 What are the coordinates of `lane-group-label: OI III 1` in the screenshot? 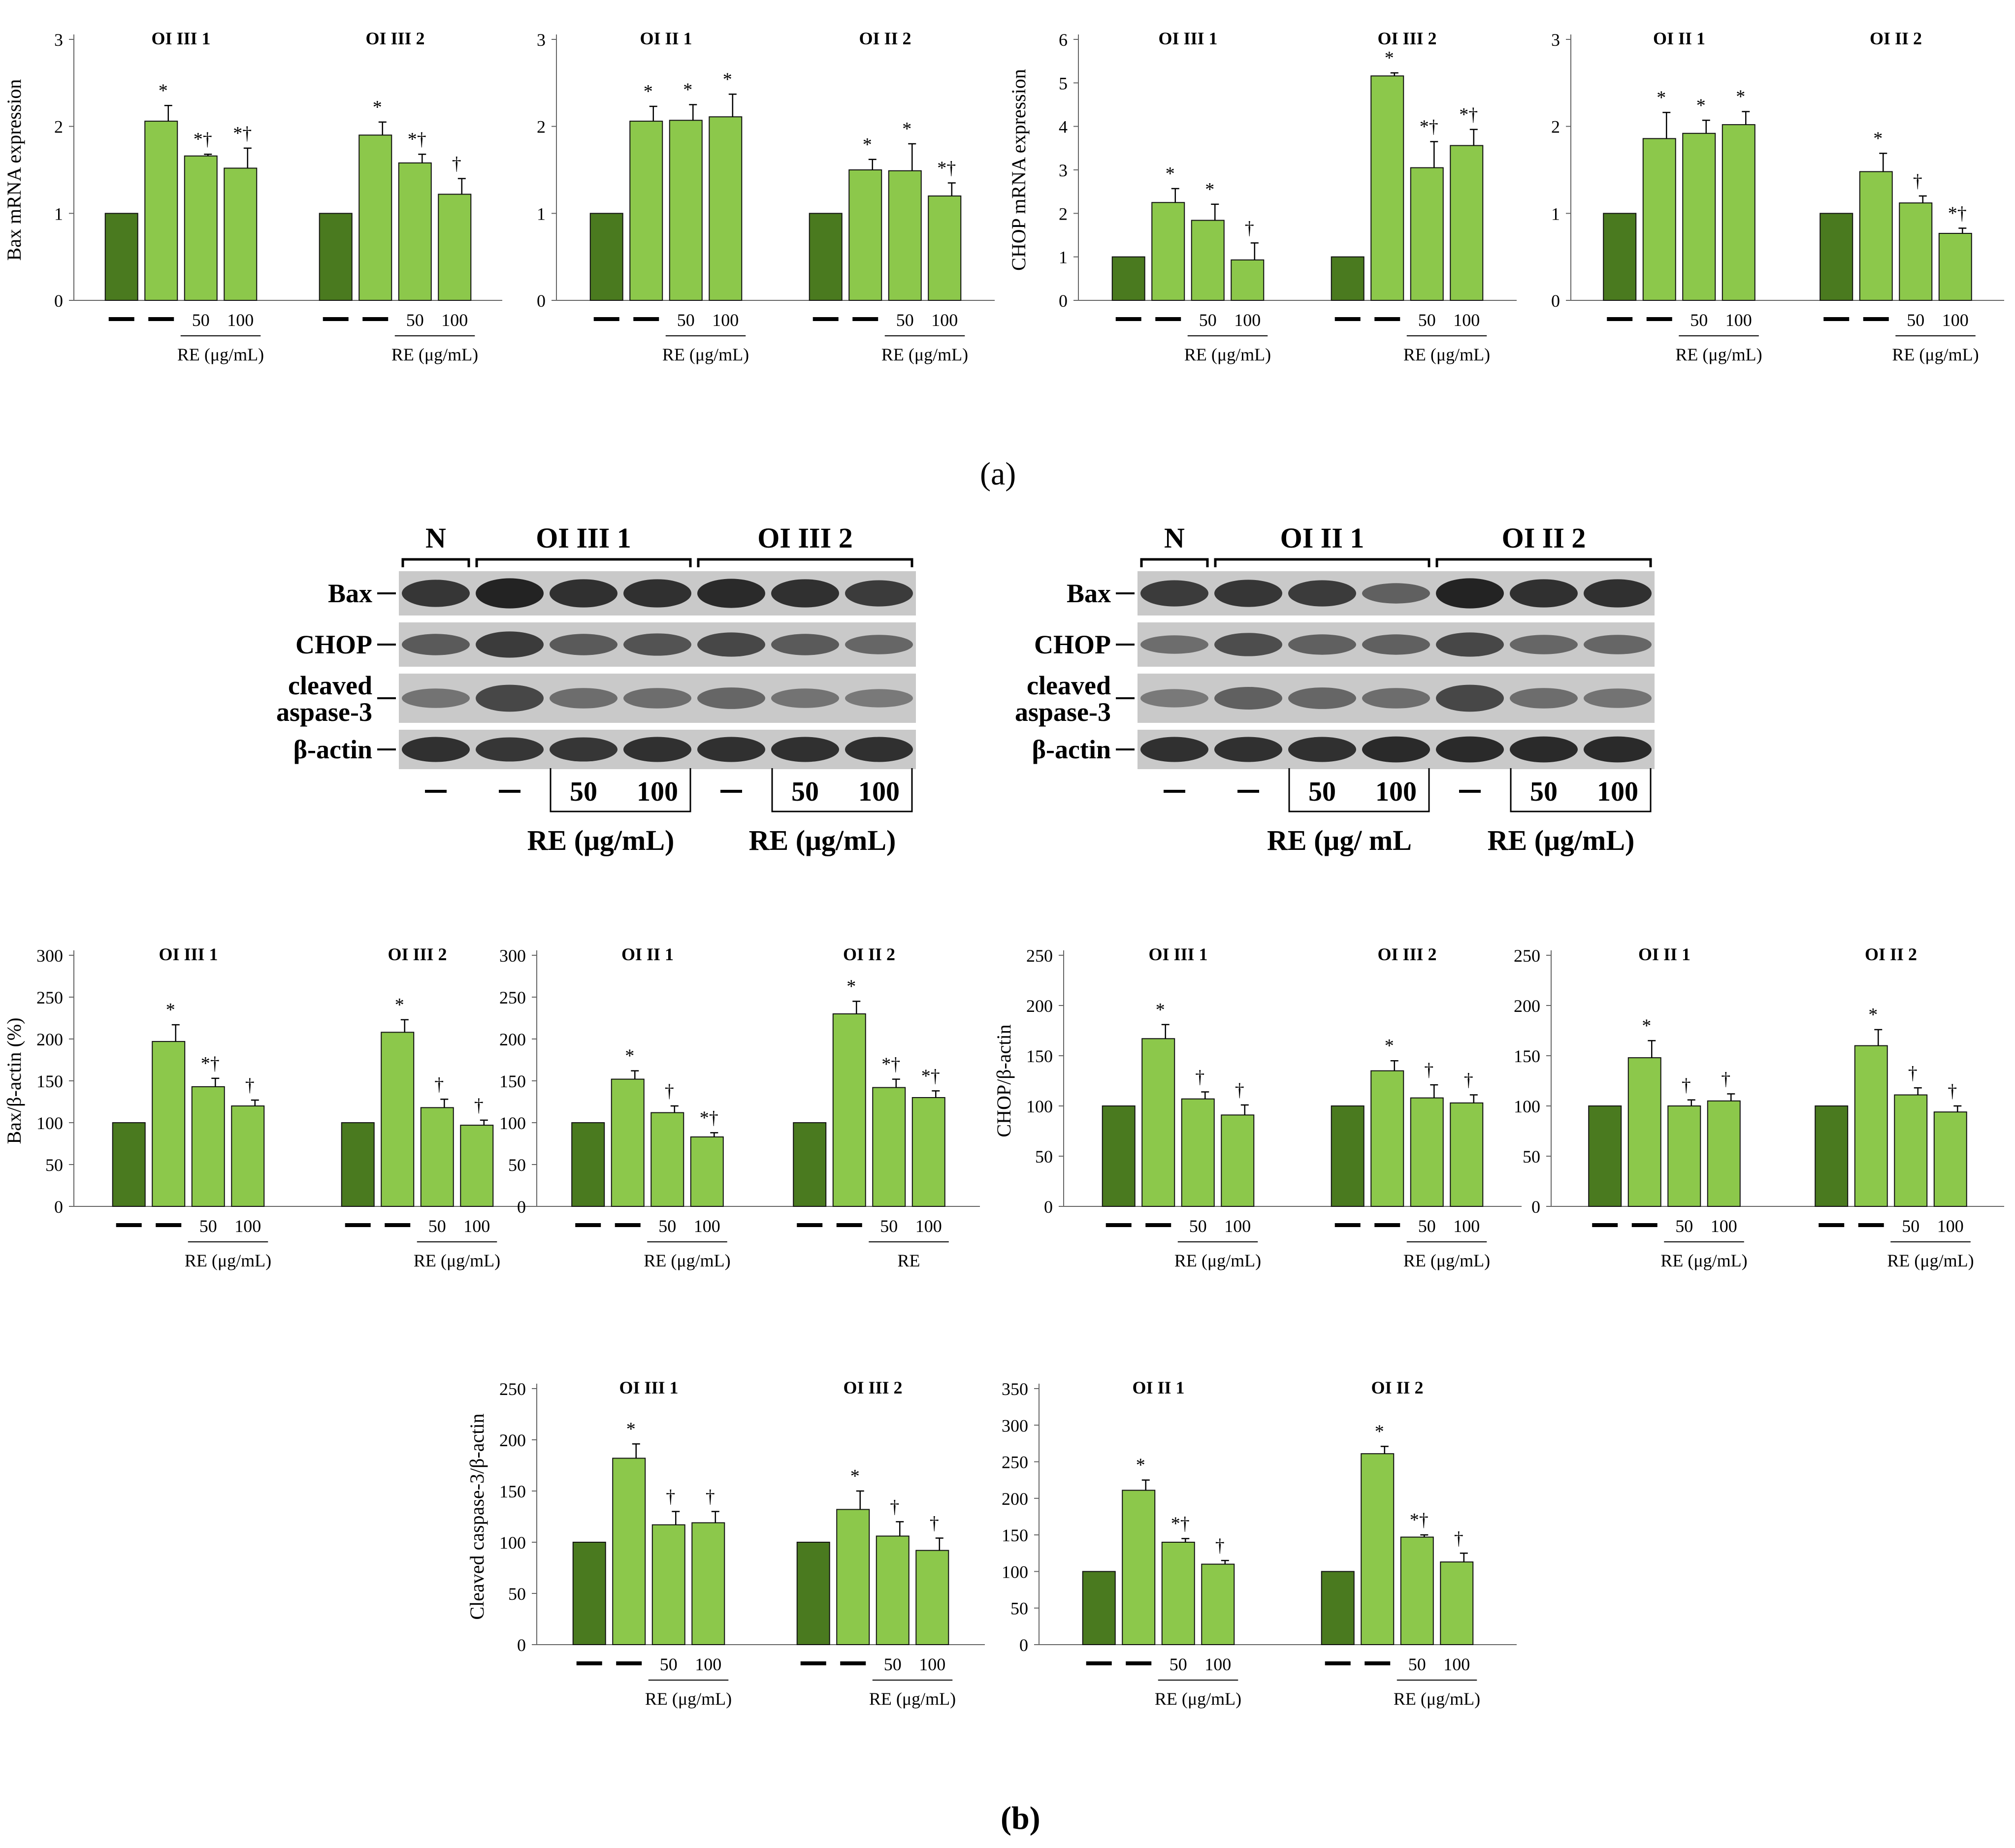 It's located at (583, 538).